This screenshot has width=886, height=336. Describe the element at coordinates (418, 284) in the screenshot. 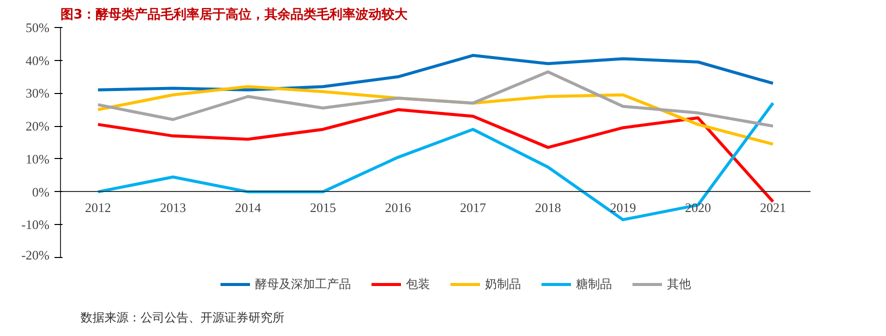

I see `legend-label: 包装` at that location.